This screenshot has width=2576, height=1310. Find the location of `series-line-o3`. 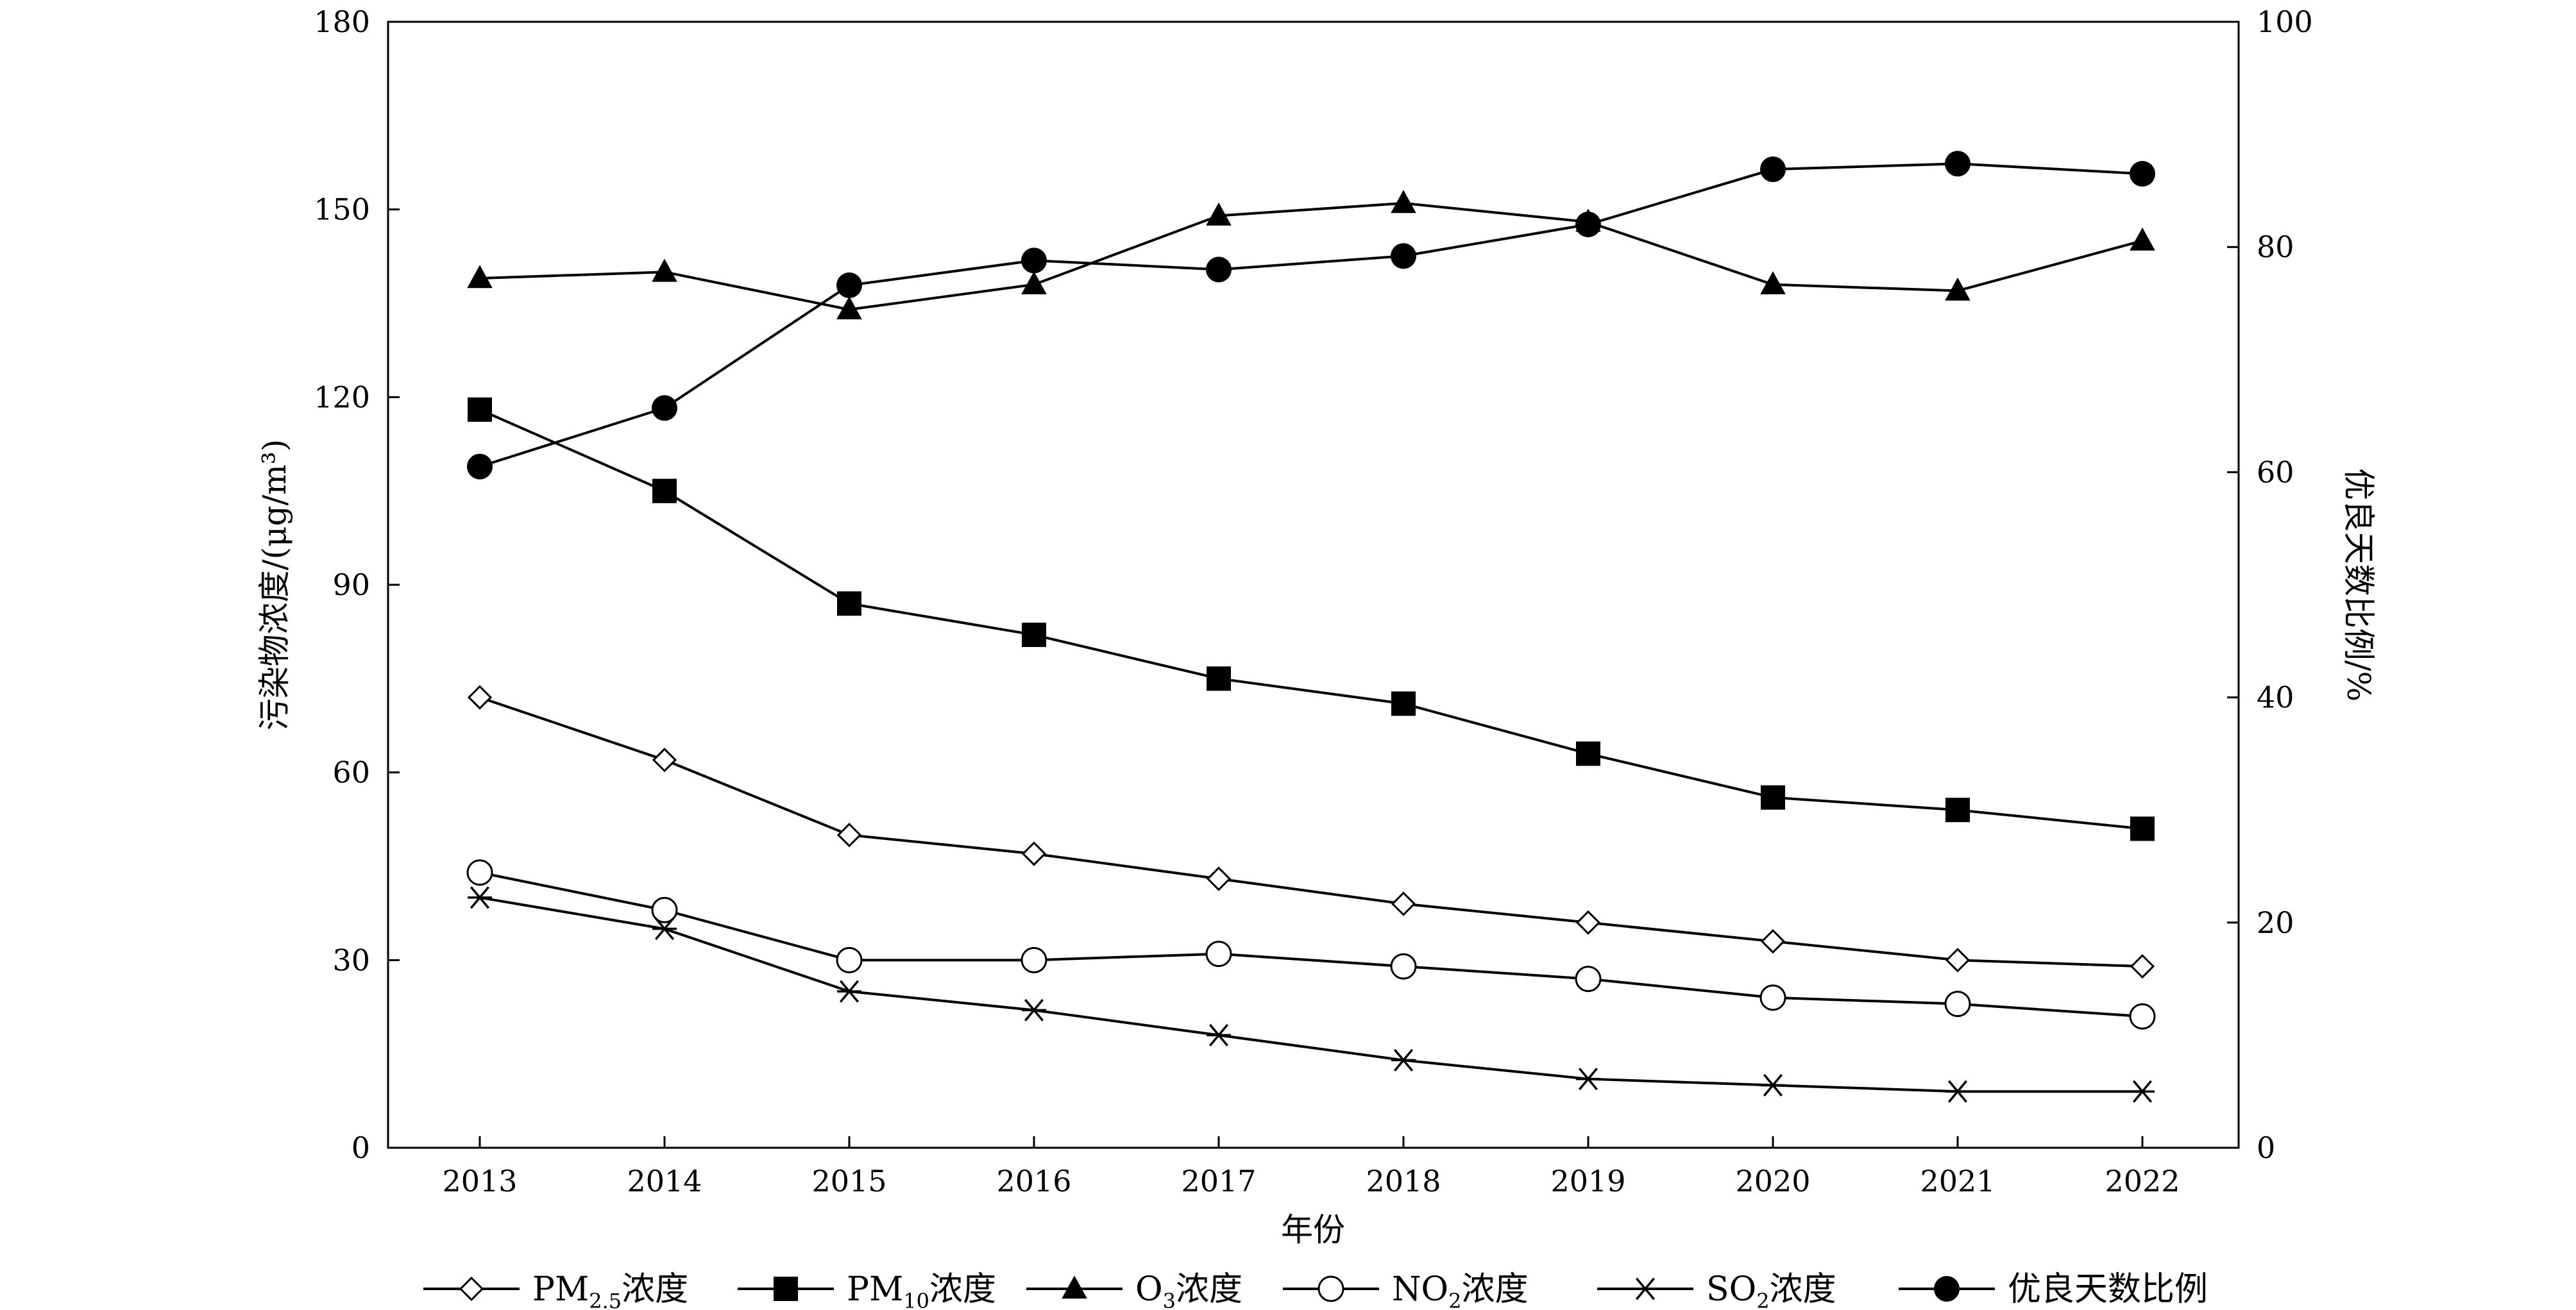

series-line-o3 is located at coordinates (1311, 256).